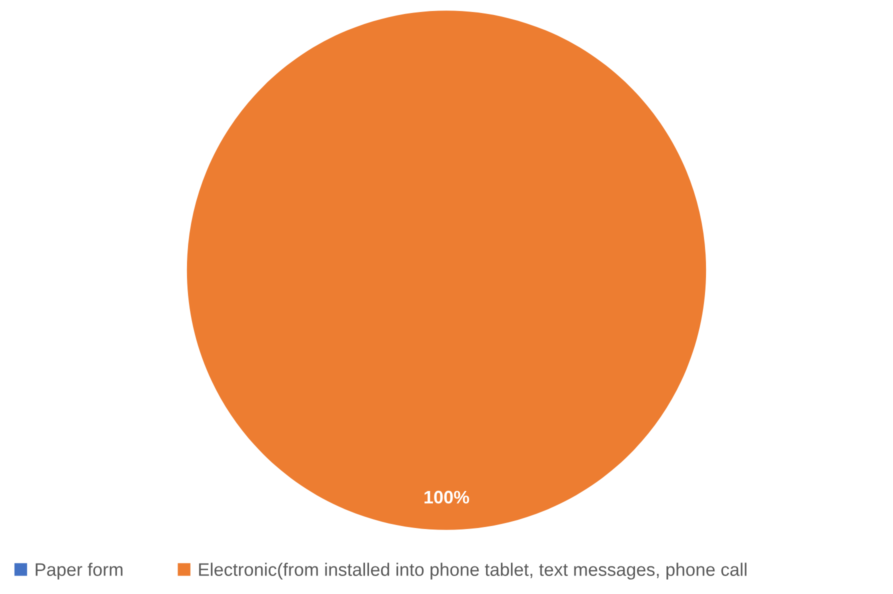 This screenshot has height=594, width=893. I want to click on data-label: 100%, so click(447, 497).